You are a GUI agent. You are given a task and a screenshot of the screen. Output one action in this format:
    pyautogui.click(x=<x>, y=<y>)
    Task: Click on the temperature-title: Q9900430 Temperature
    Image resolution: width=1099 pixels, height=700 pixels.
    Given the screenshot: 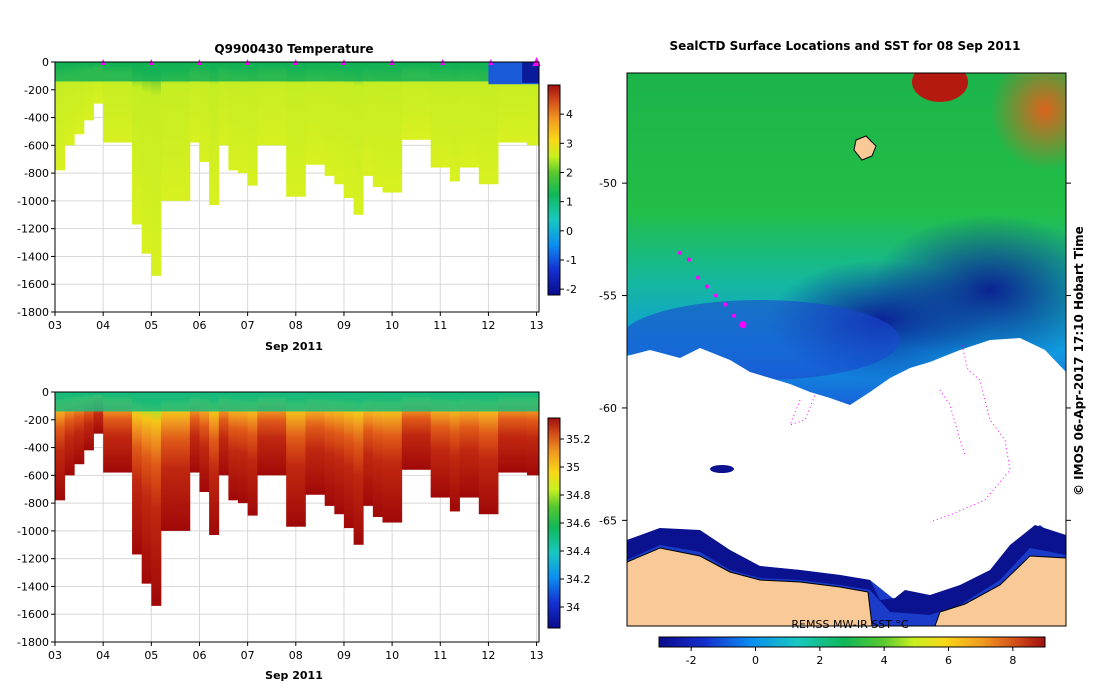 What is the action you would take?
    pyautogui.click(x=293, y=49)
    